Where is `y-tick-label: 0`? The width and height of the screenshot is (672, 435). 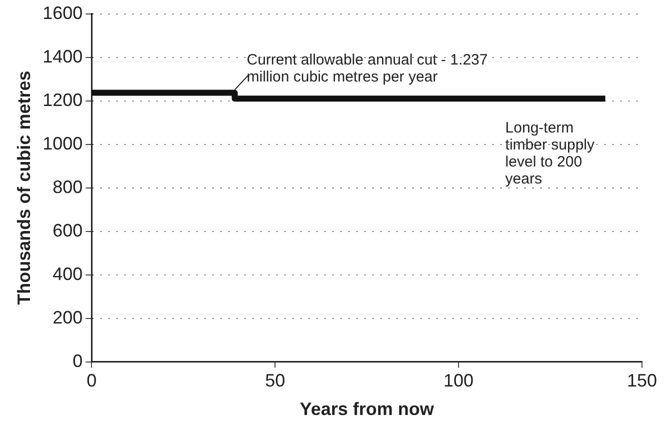 y-tick-label: 0 is located at coordinates (77, 360).